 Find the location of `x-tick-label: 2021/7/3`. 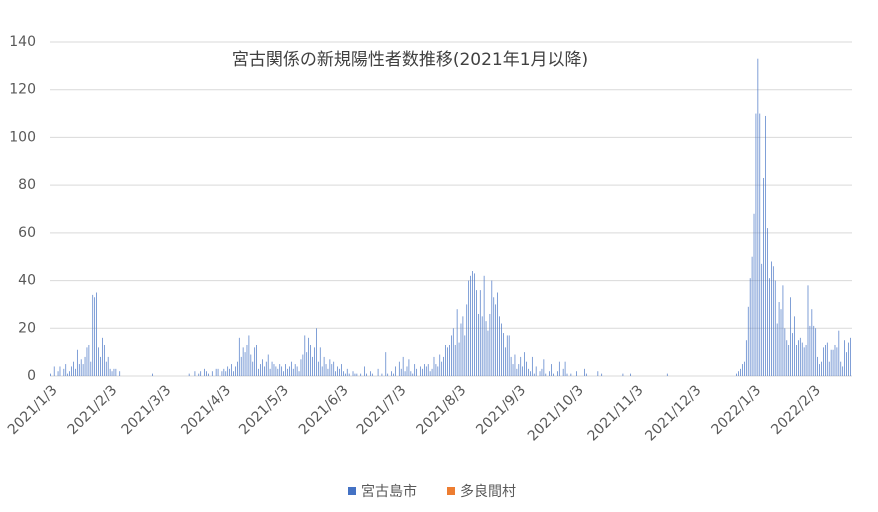

x-tick-label: 2021/7/3 is located at coordinates (382, 410).